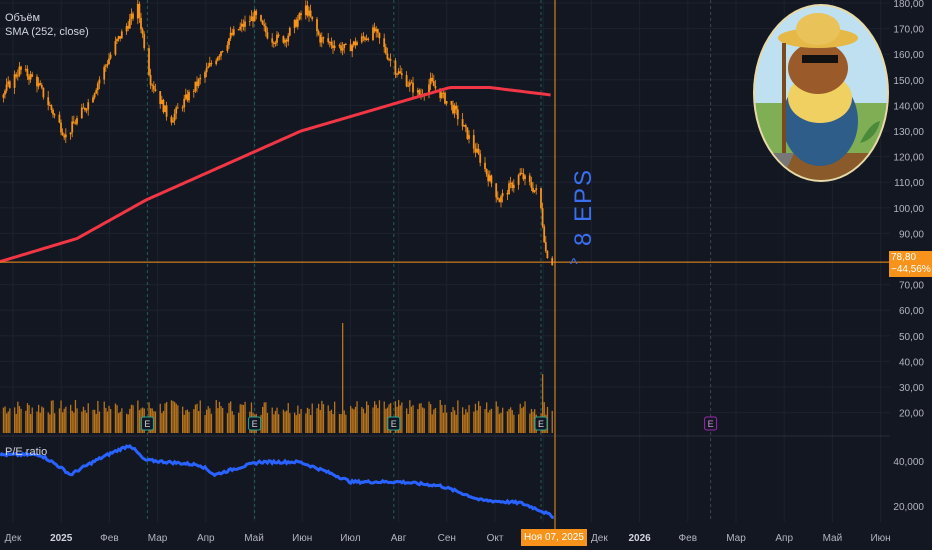  I want to click on eps-caret-icon: ^, so click(574, 264).